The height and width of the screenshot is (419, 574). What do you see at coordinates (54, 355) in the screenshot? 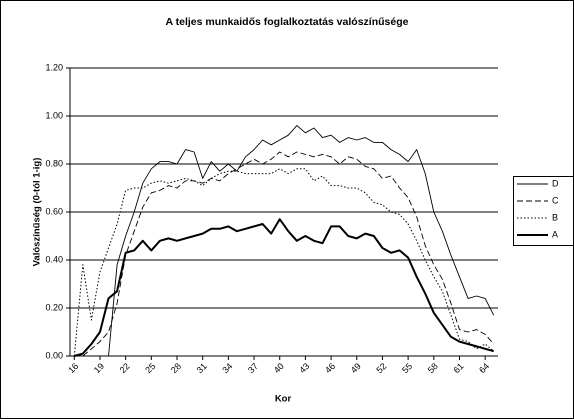
I see `y-tick-label: 0.00` at bounding box center [54, 355].